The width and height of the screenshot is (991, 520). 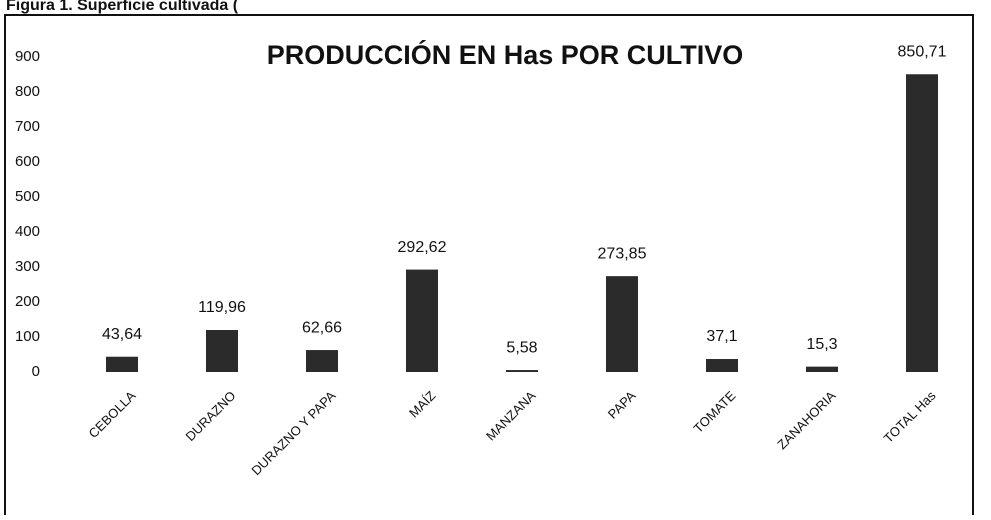 I want to click on x-tick-label: TOTAL Has, so click(x=910, y=417).